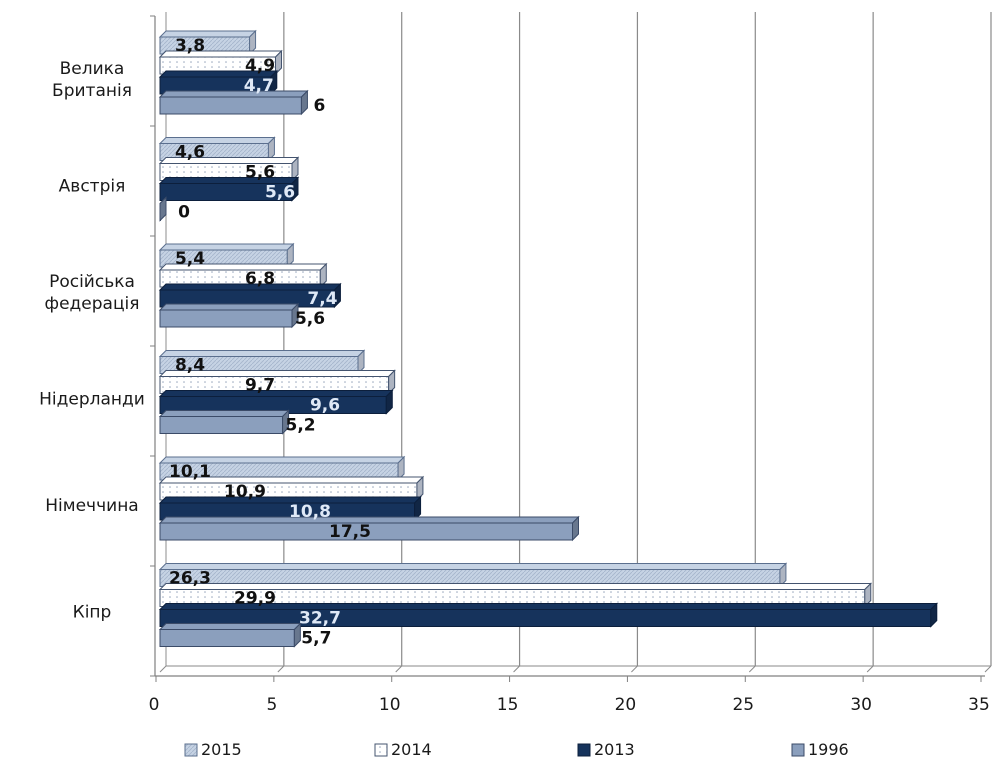  What do you see at coordinates (411, 749) in the screenshot?
I see `legend-label: 2014` at bounding box center [411, 749].